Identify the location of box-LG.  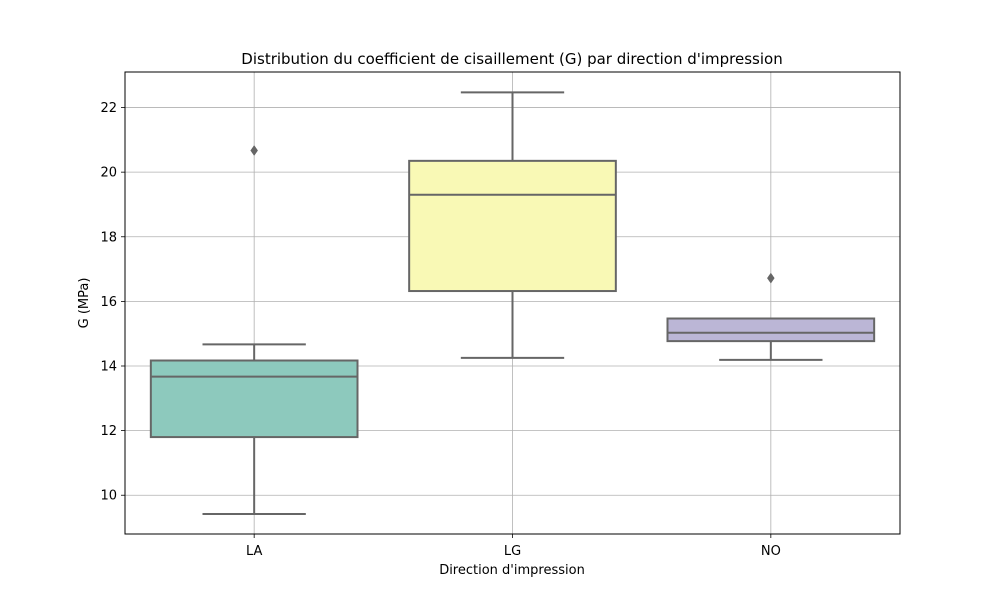
(512, 225).